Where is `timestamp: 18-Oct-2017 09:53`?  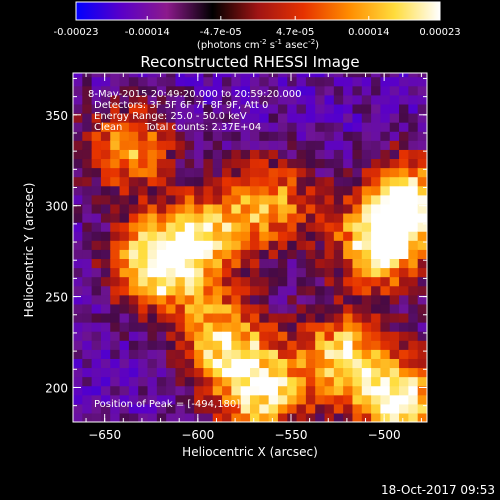
timestamp: 18-Oct-2017 09:53 is located at coordinates (438, 490).